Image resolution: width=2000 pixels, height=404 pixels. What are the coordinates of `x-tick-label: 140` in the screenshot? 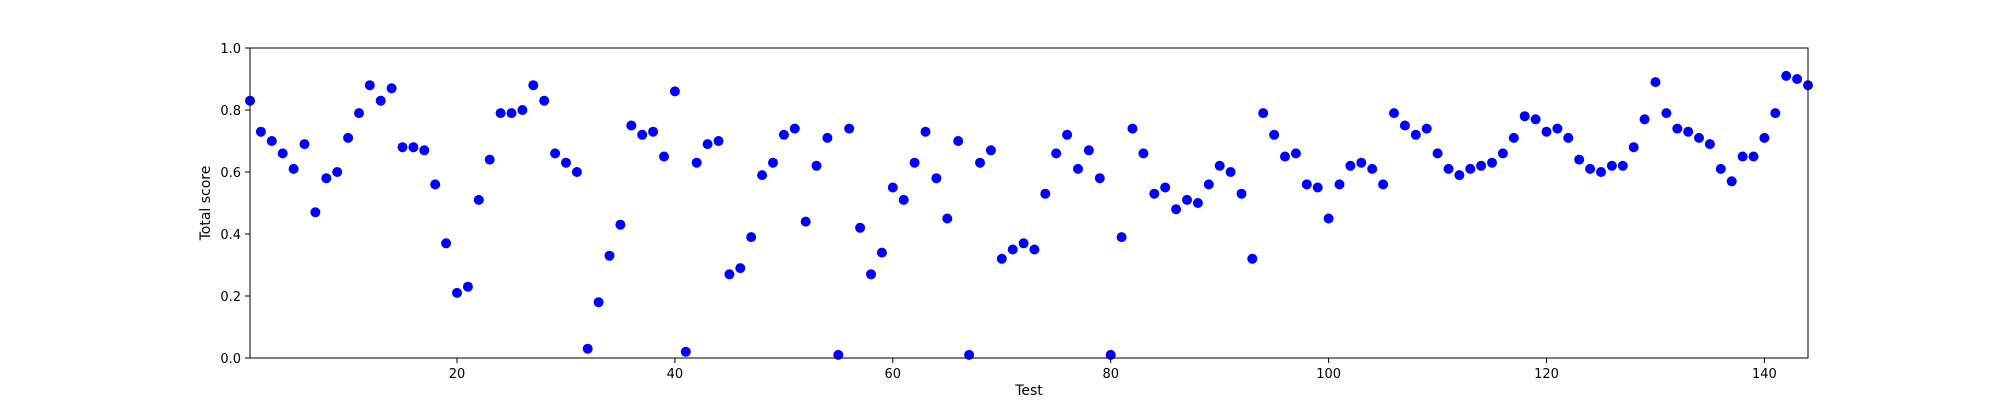 It's located at (1764, 374).